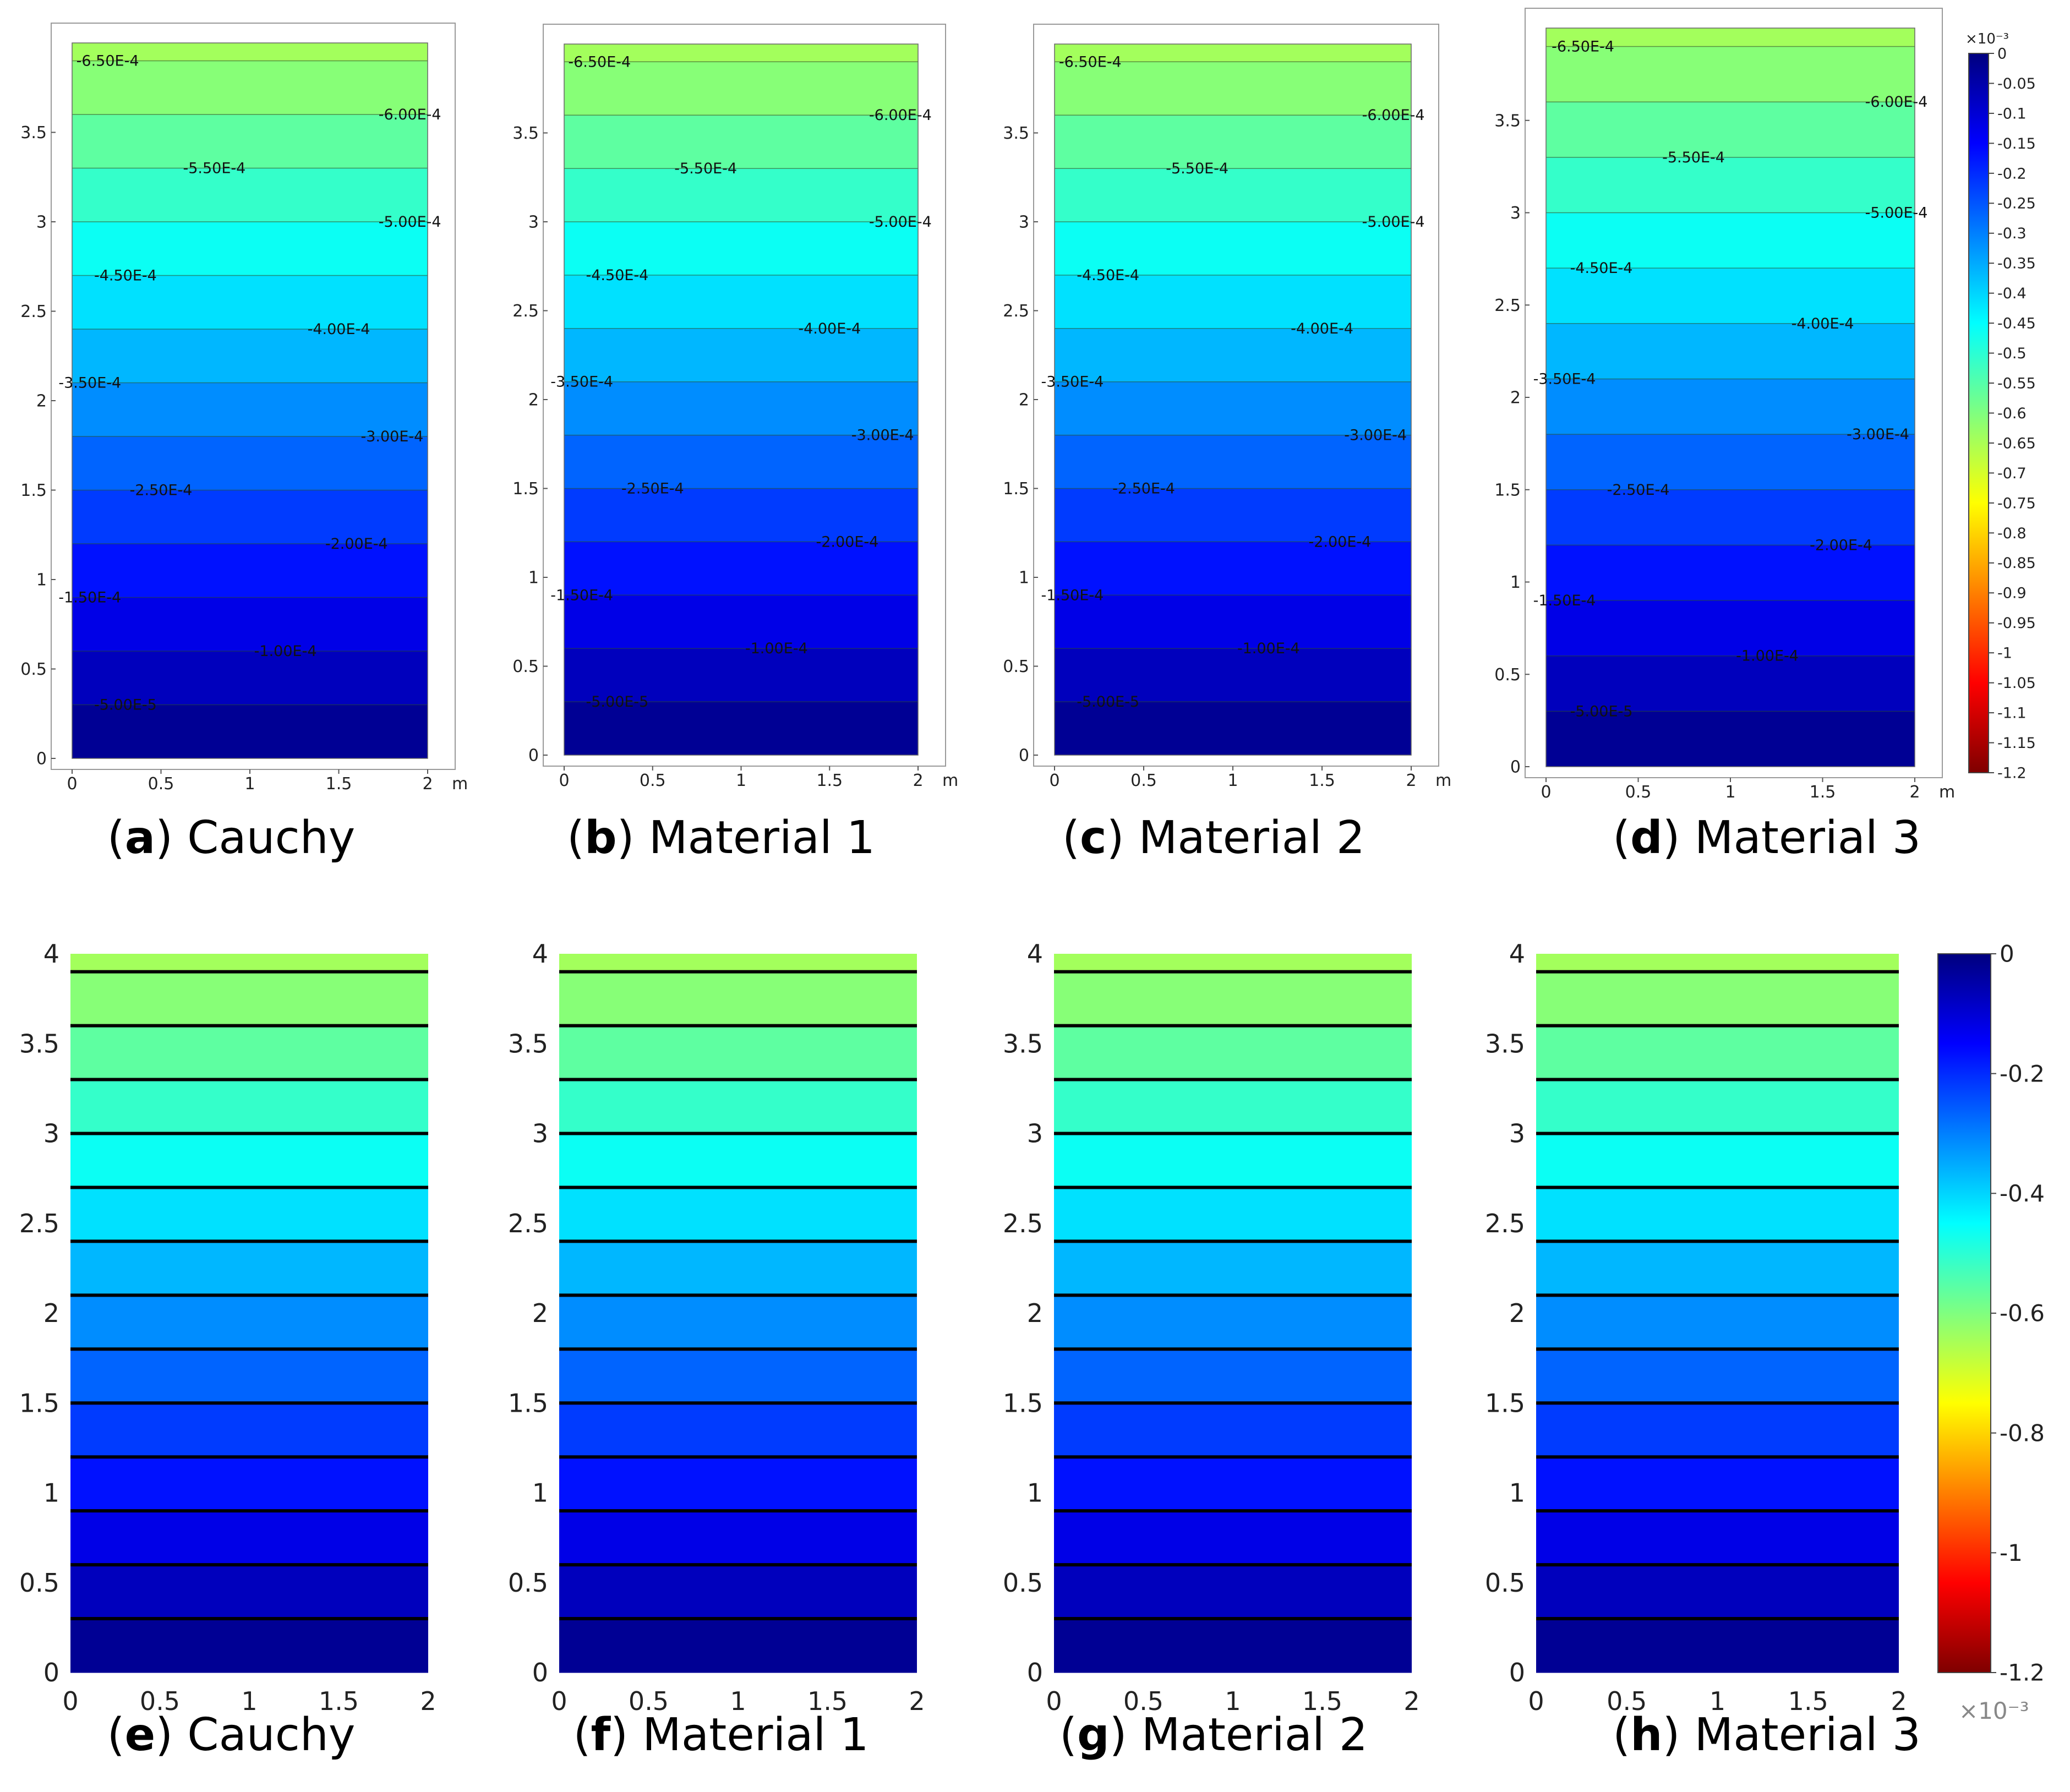 The image size is (2070, 1792). Describe the element at coordinates (1601, 712) in the screenshot. I see `contour-label: -5.00E-5` at that location.